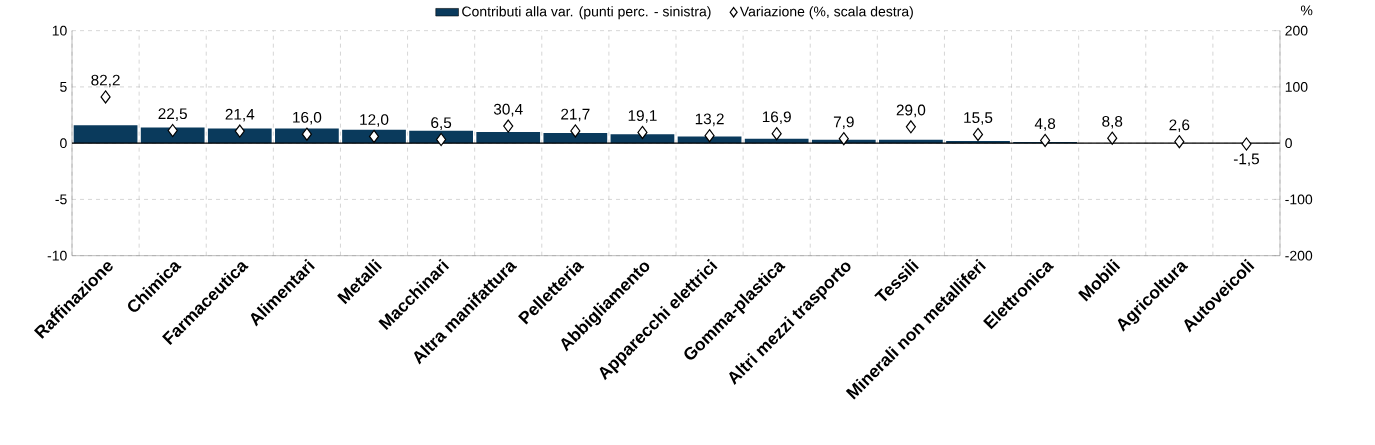 Image resolution: width=1375 pixels, height=445 pixels. What do you see at coordinates (105, 81) in the screenshot?
I see `data-label: 82,2` at bounding box center [105, 81].